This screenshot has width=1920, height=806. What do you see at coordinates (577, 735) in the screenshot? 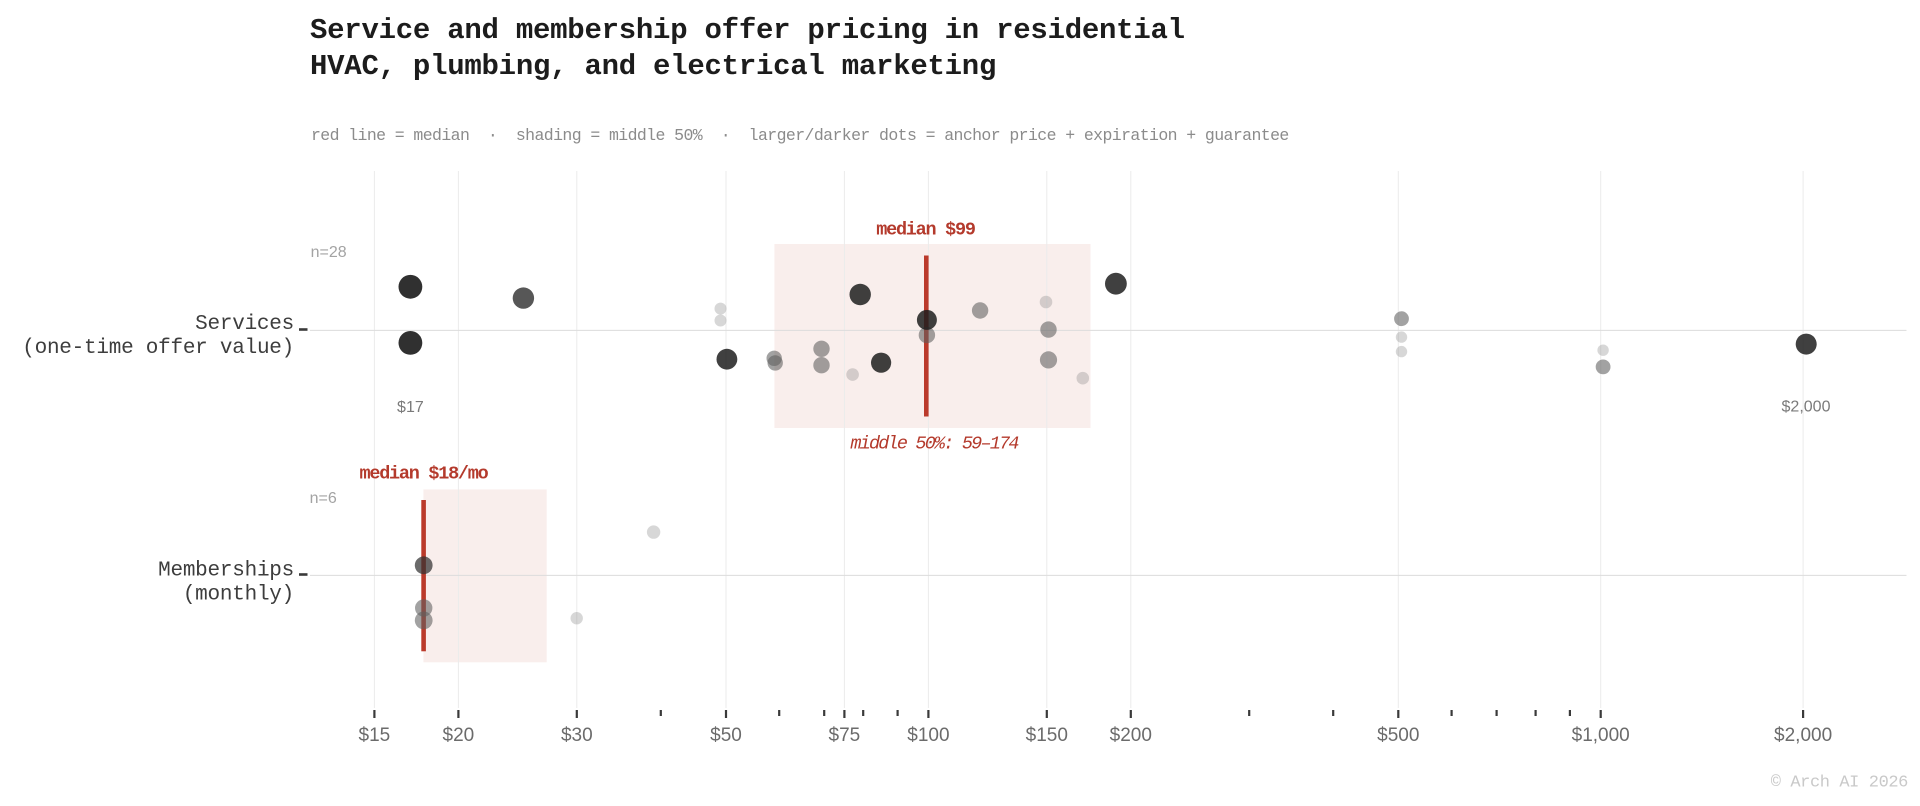
I see `svg-text: $30` at bounding box center [577, 735].